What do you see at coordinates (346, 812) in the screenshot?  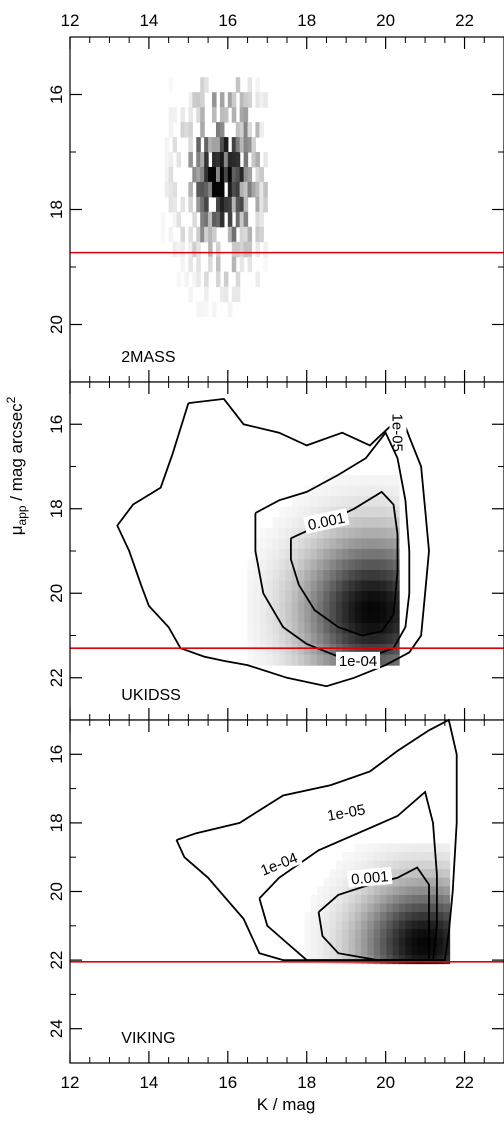 I see `contour-label: 1e-05` at bounding box center [346, 812].